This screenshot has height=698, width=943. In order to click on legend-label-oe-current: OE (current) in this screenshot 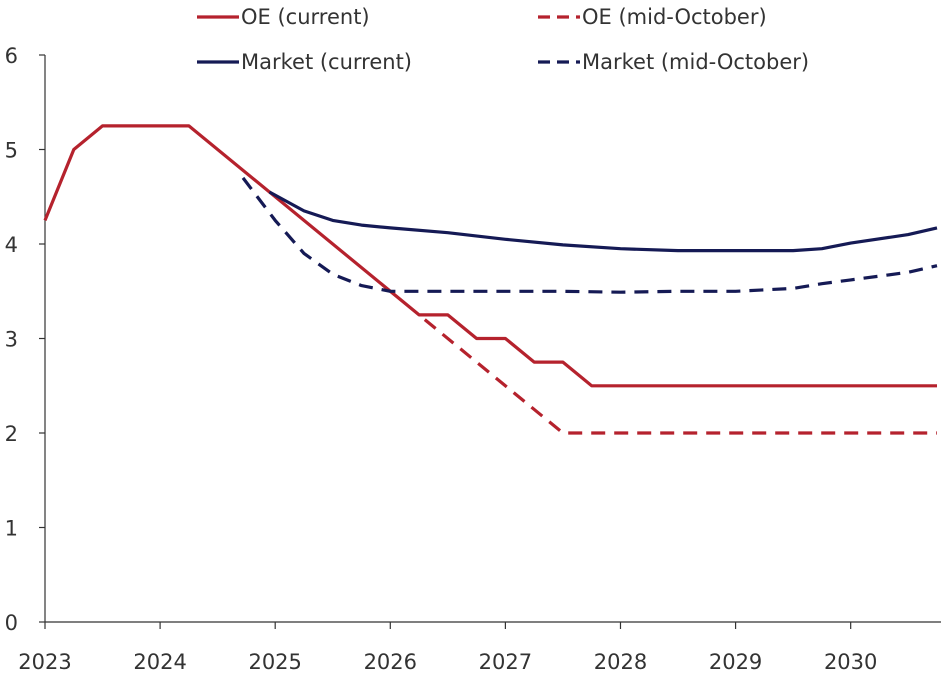, I will do `click(305, 17)`.